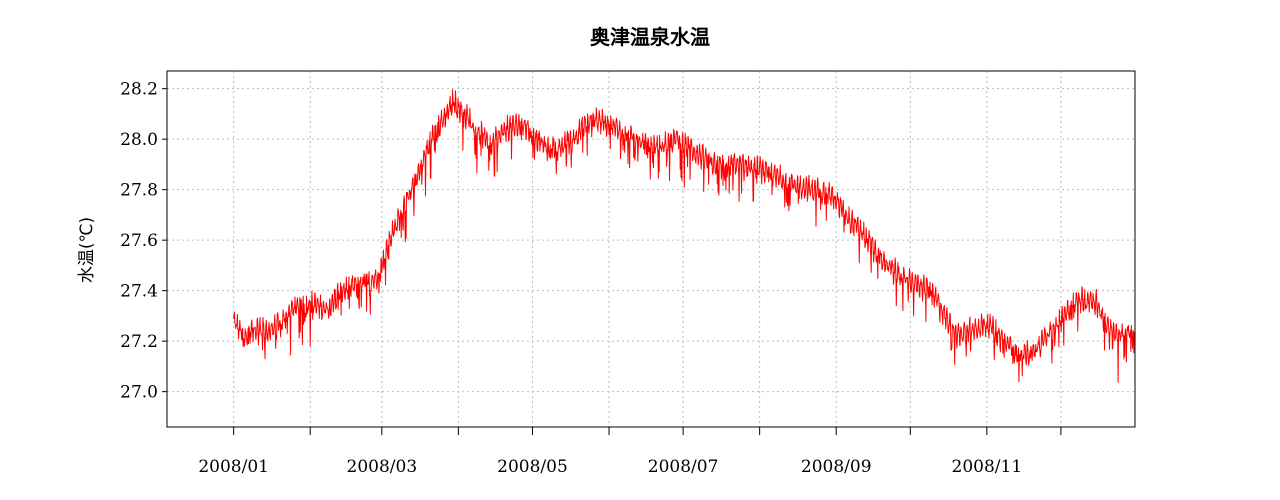  What do you see at coordinates (139, 191) in the screenshot?
I see `y-tick-label: 27.8` at bounding box center [139, 191].